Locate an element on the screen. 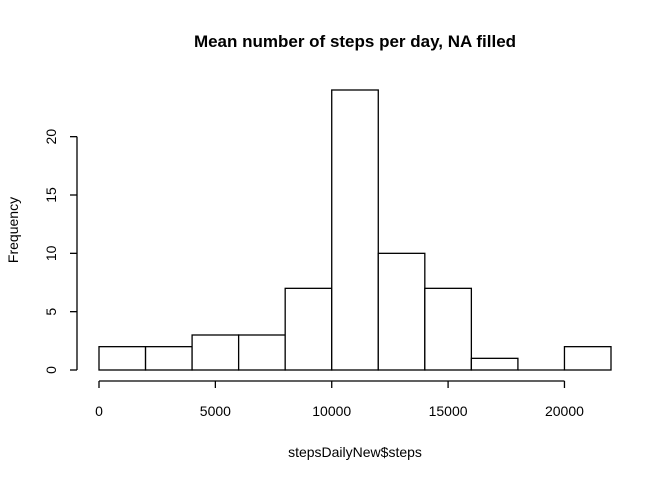  chart-title: Mean number of steps per day, NA filled is located at coordinates (355, 41).